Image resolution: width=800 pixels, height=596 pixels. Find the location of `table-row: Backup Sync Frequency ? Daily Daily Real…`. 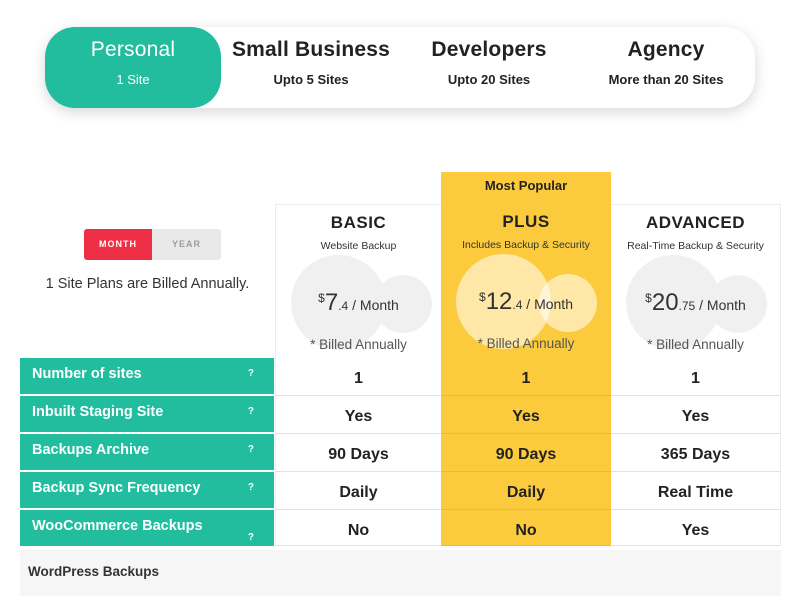

table-row: Backup Sync Frequency ? Daily Daily Real… is located at coordinates (400, 491).